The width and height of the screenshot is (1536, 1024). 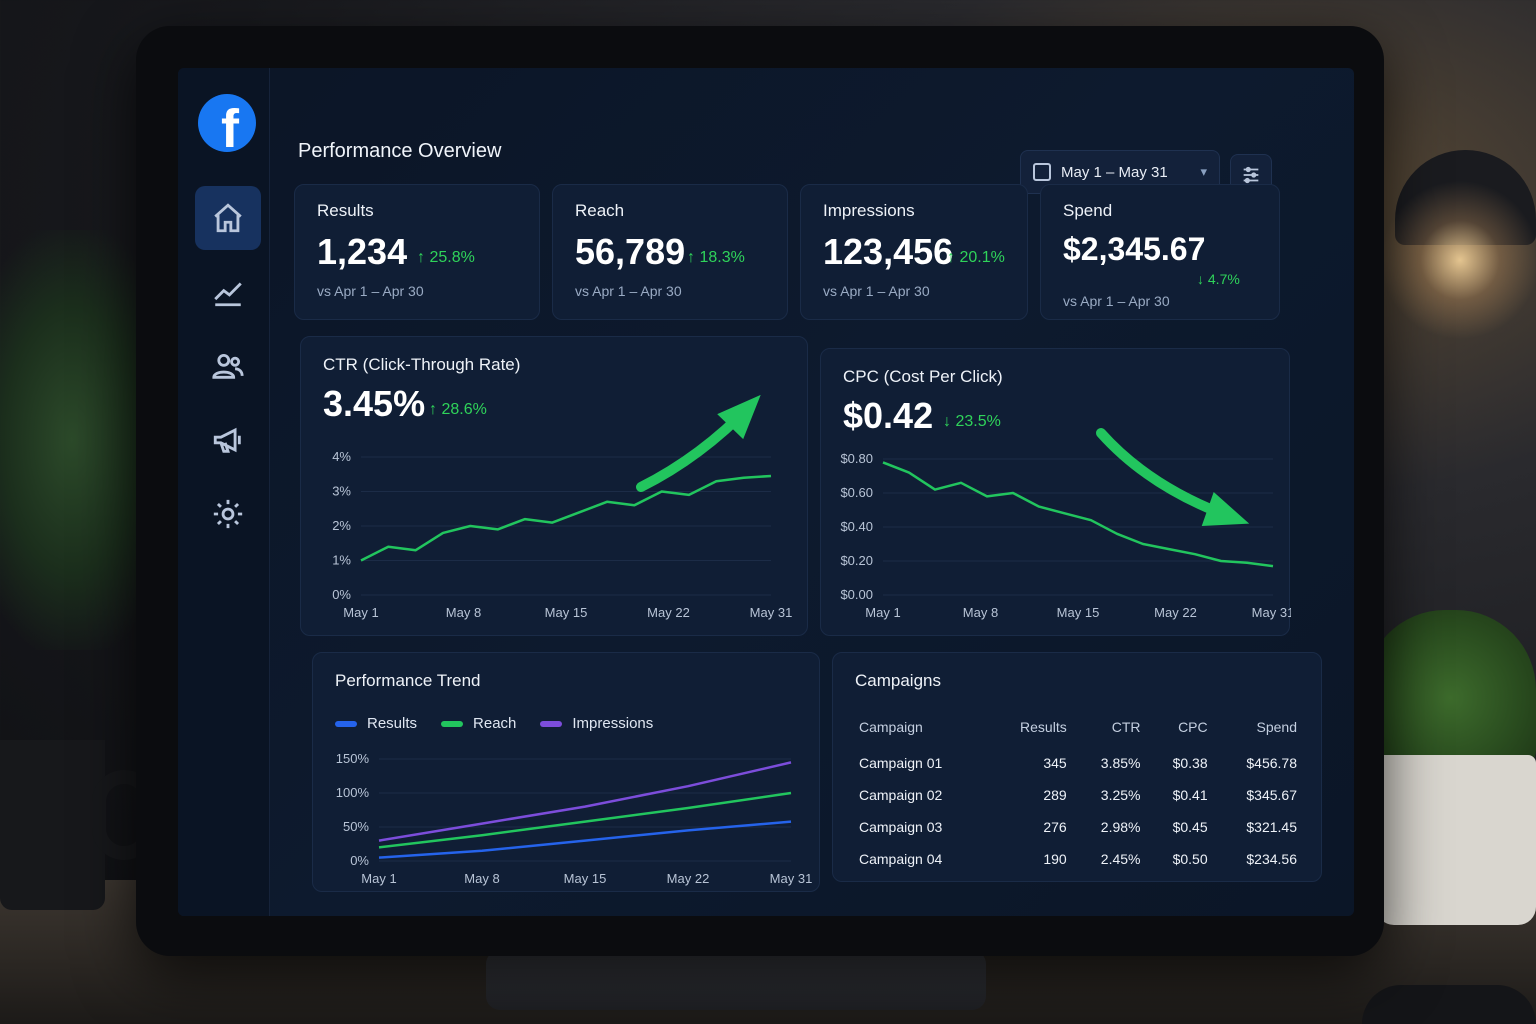 What do you see at coordinates (341, 491) in the screenshot?
I see `y-tick-label: 3%` at bounding box center [341, 491].